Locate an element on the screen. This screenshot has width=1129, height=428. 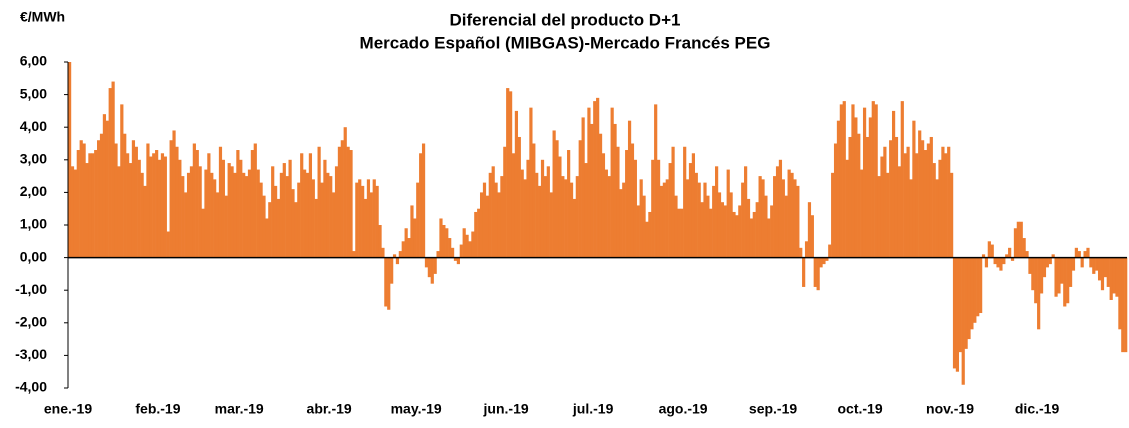
x-tick-label: jul.-19 is located at coordinates (593, 409).